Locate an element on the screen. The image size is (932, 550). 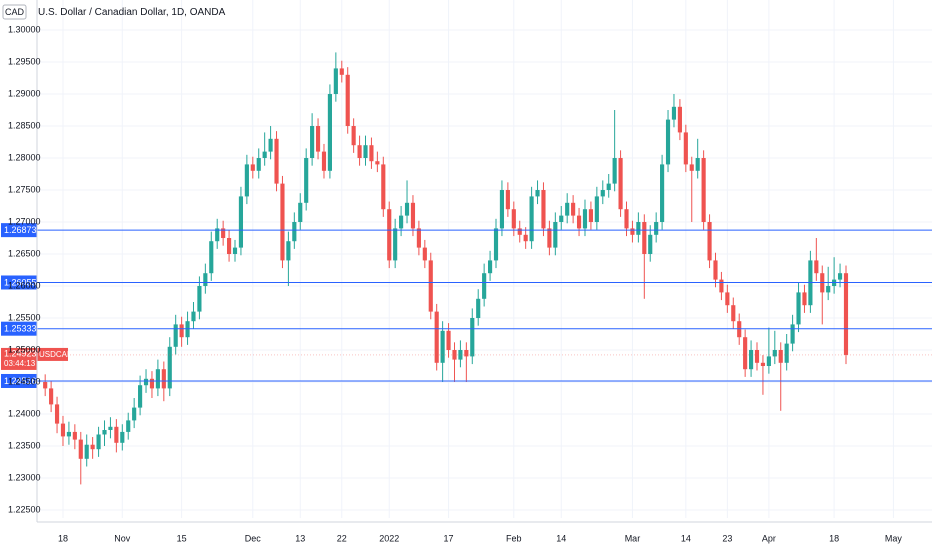
symbol-label: USDCAD is located at coordinates (56, 354).